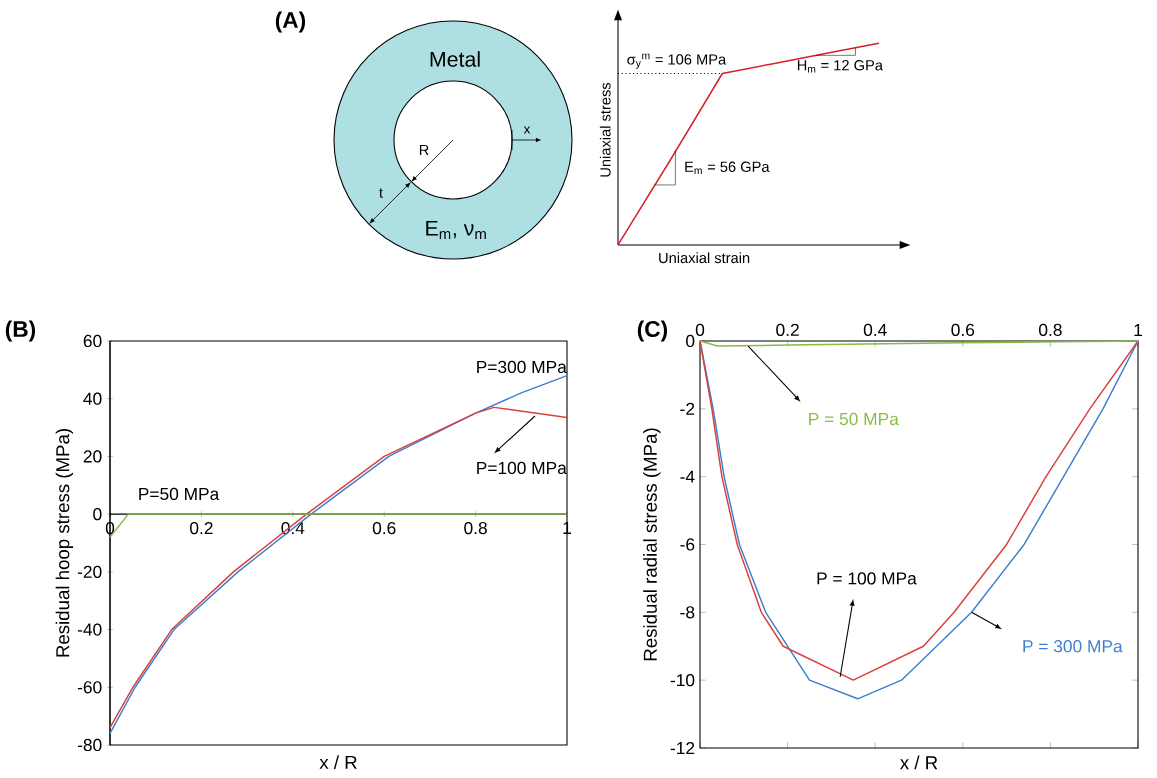 The height and width of the screenshot is (778, 1157). I want to click on text: R, so click(424, 150).